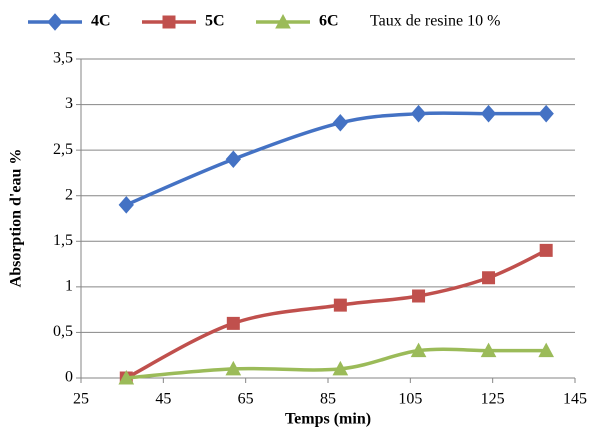  I want to click on y-tick-label: 3, so click(69, 103).